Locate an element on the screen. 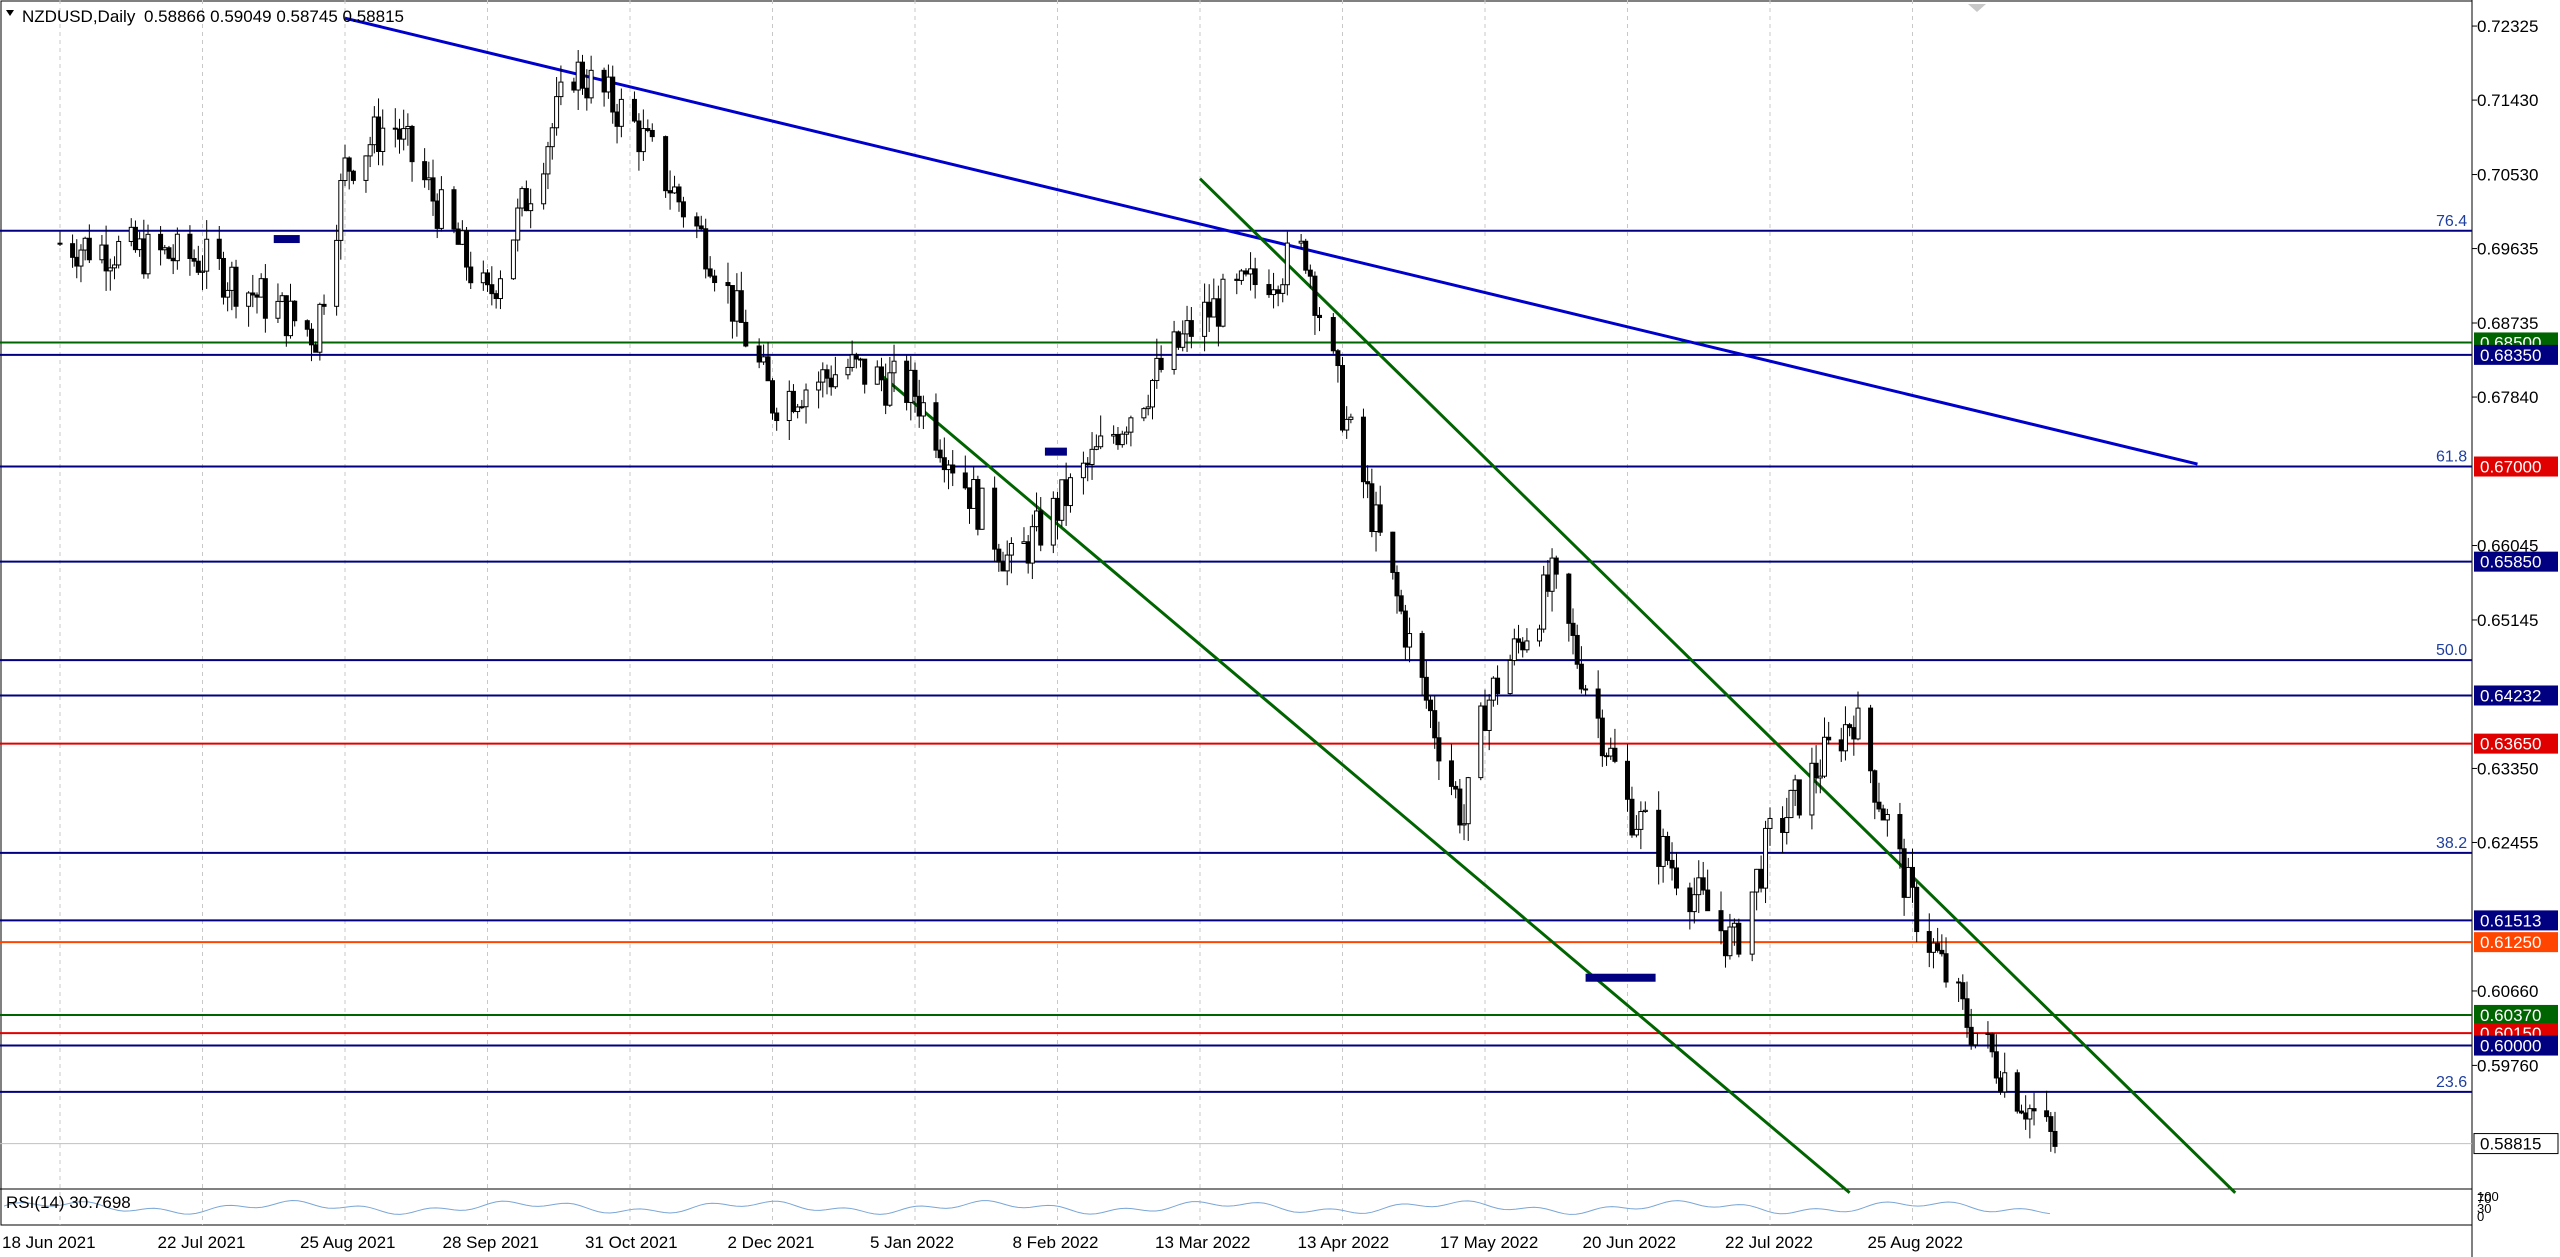 The height and width of the screenshot is (1257, 2560). fib-level-label: 50.0 is located at coordinates (2451, 650).